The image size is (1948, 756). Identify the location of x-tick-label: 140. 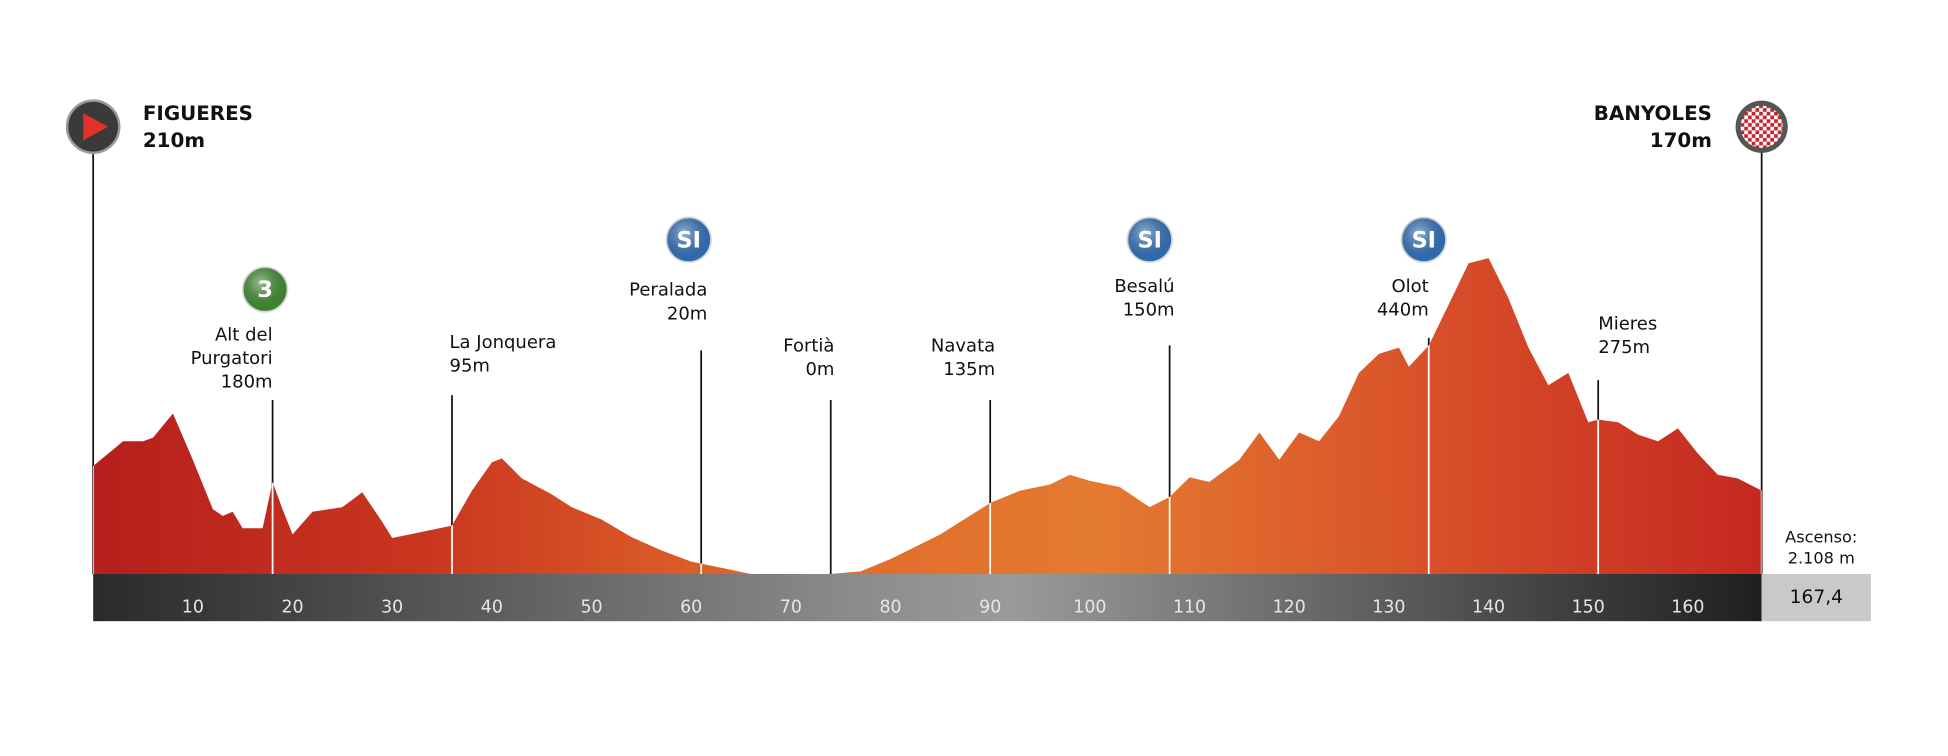
(1488, 608).